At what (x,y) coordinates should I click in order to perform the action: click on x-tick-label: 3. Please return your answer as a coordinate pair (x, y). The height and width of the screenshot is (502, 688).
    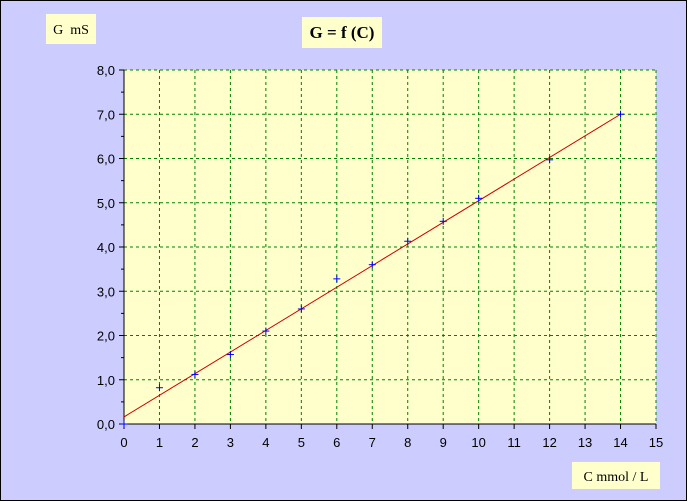
    Looking at the image, I should click on (230, 442).